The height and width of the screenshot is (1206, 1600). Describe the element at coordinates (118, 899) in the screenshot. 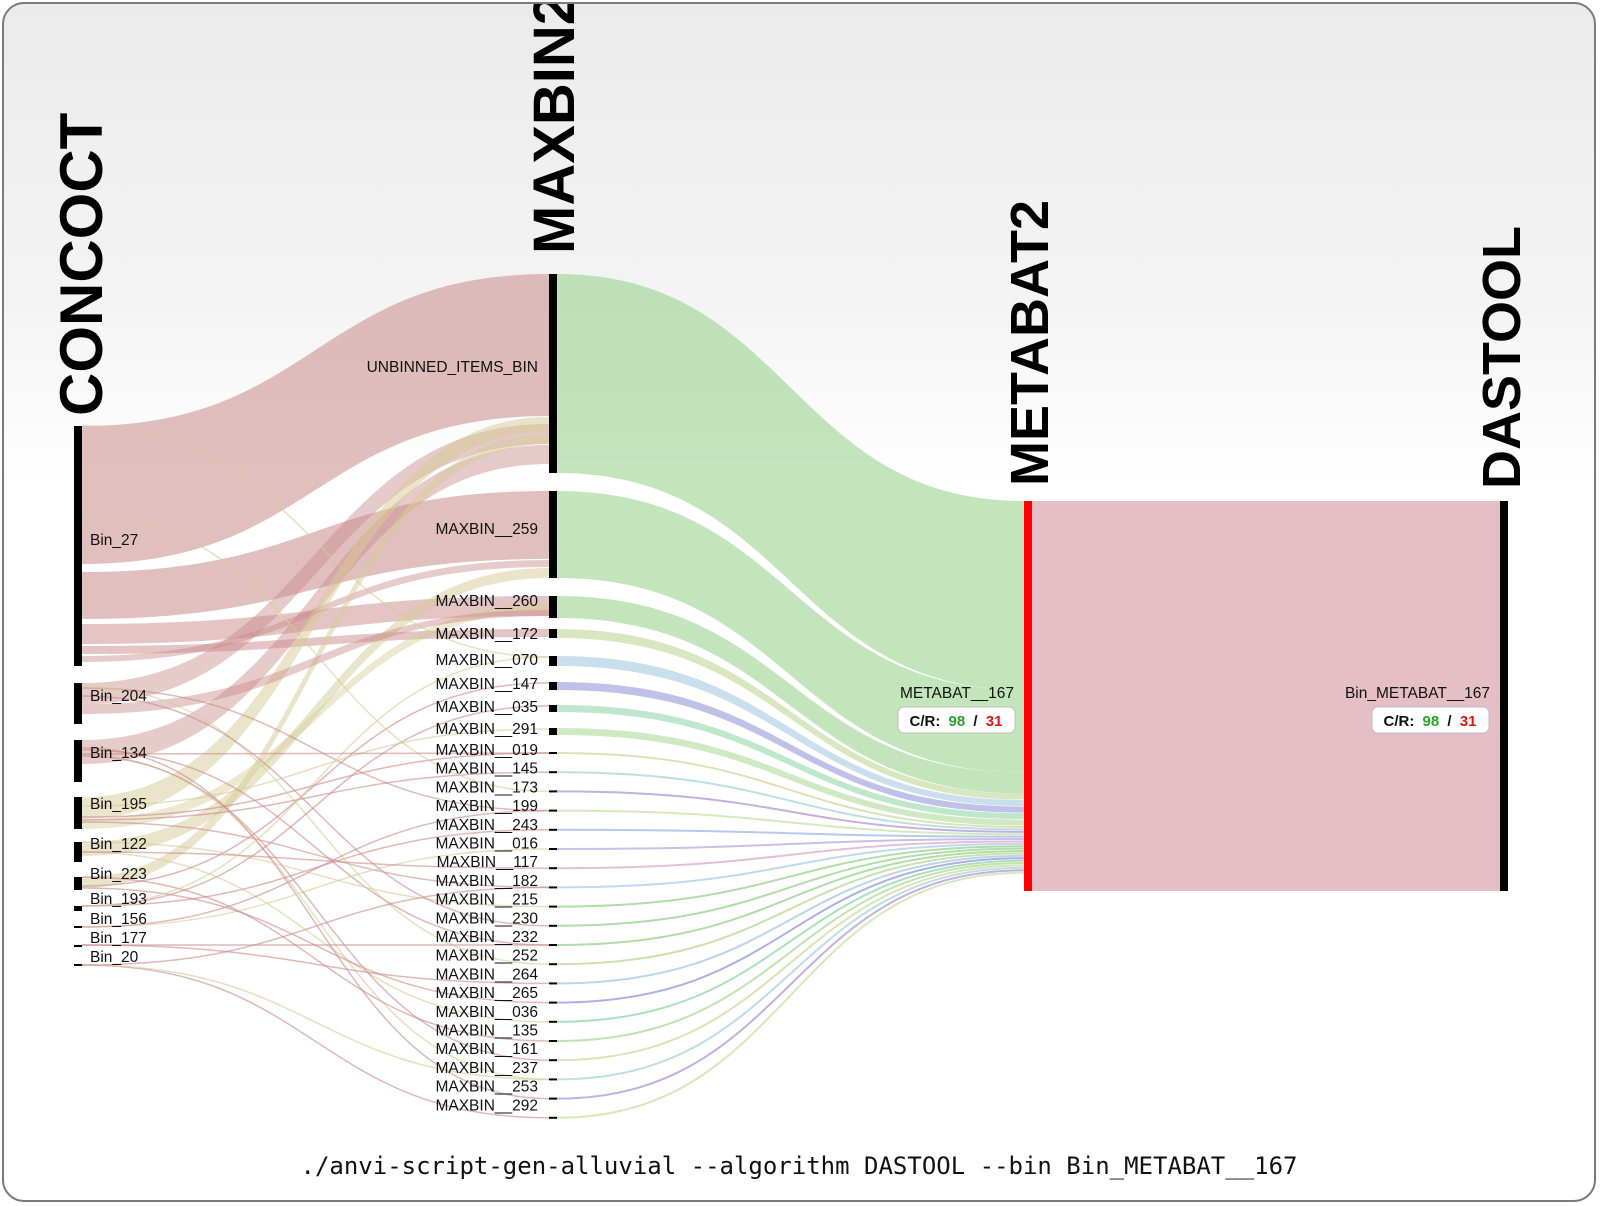

I see `concoct-bin-label: Bin_193` at that location.